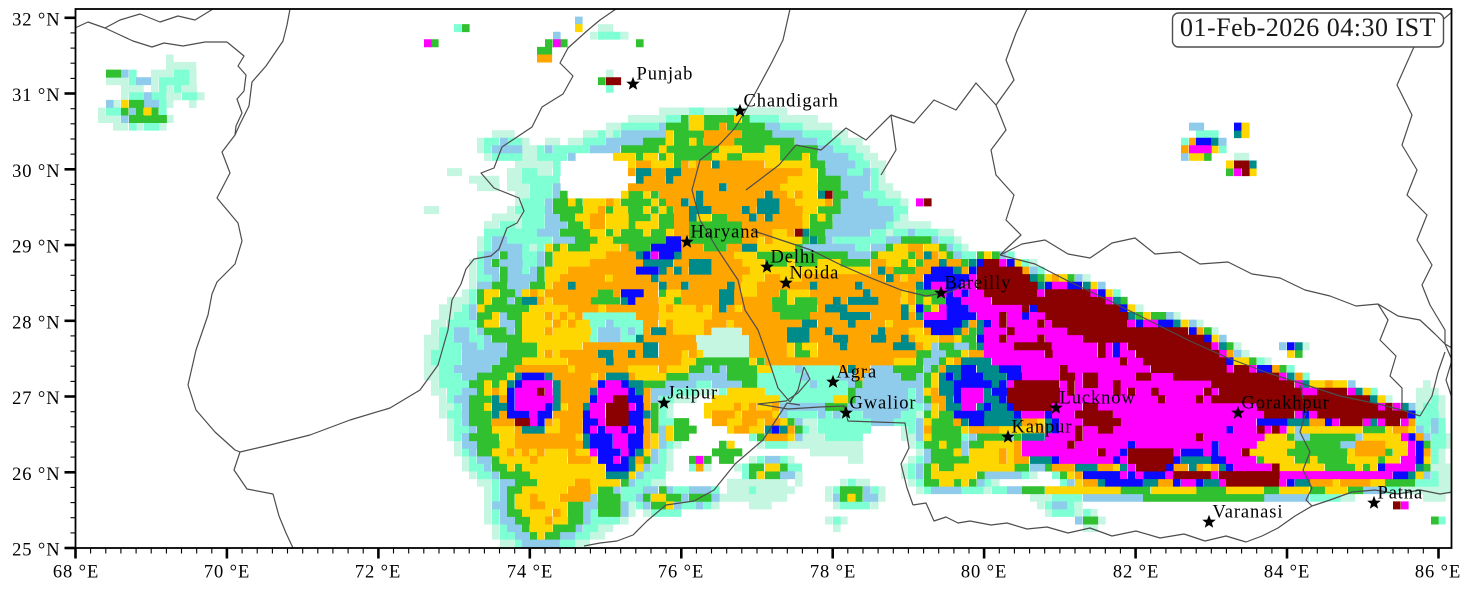 This screenshot has height=591, width=1471. What do you see at coordinates (1286, 404) in the screenshot?
I see `svg-text: Gorakhpur` at bounding box center [1286, 404].